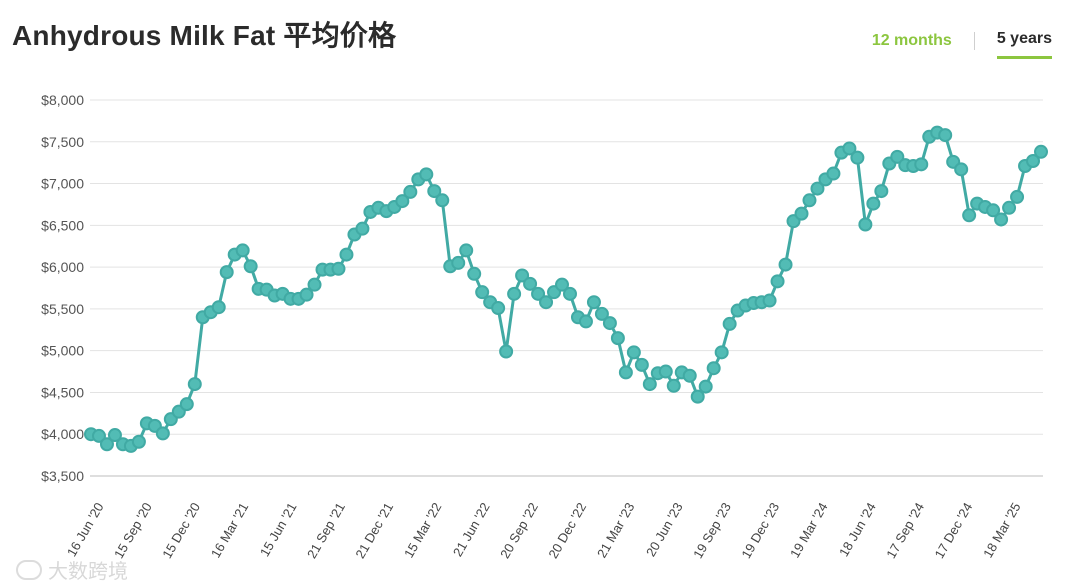 Image resolution: width=1080 pixels, height=588 pixels. Describe the element at coordinates (567, 530) in the screenshot. I see `x-tick-label: 20 Dec '22` at that location.